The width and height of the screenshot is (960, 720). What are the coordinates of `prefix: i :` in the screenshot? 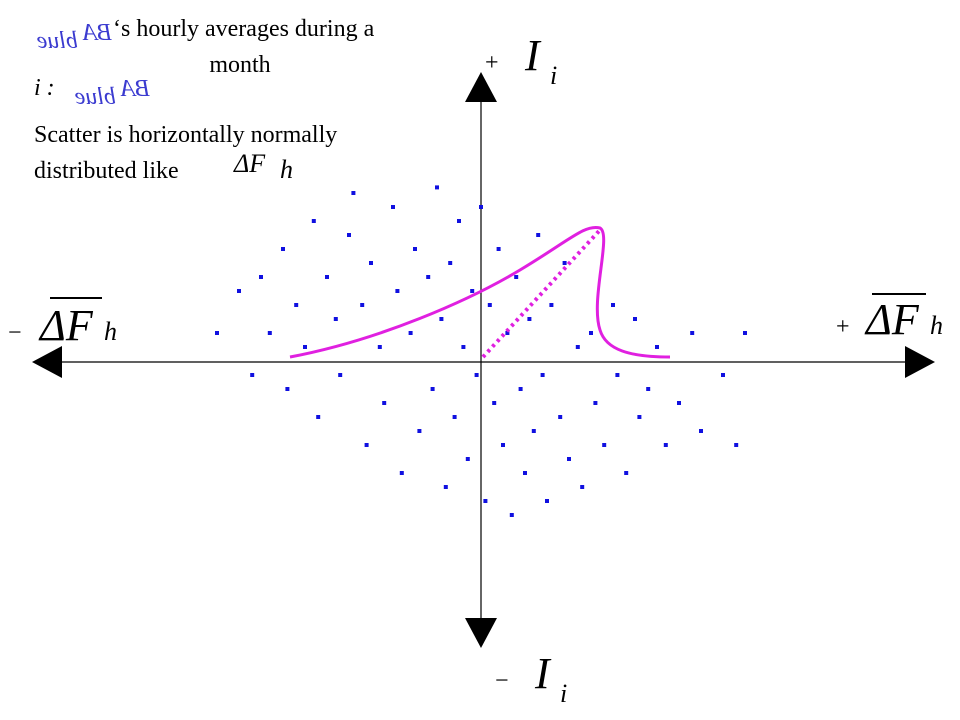 It's located at (44, 88).